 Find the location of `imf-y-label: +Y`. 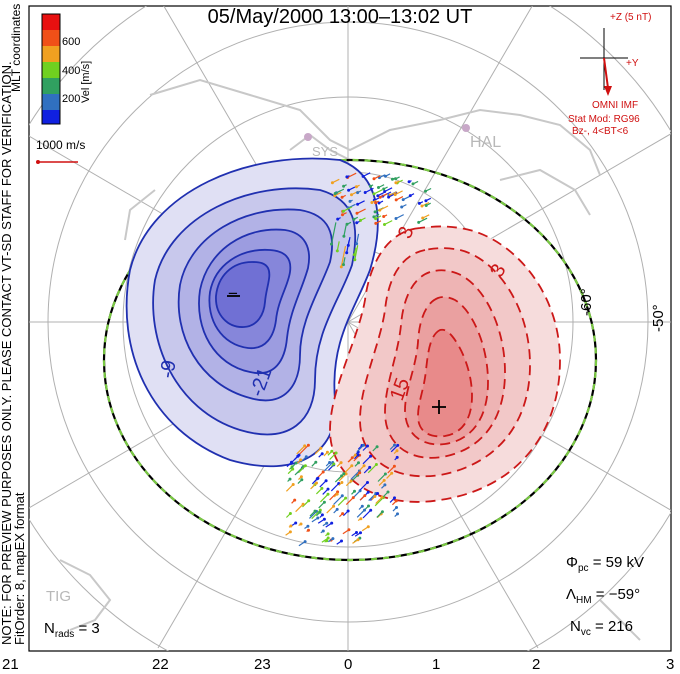

imf-y-label: +Y is located at coordinates (632, 63).